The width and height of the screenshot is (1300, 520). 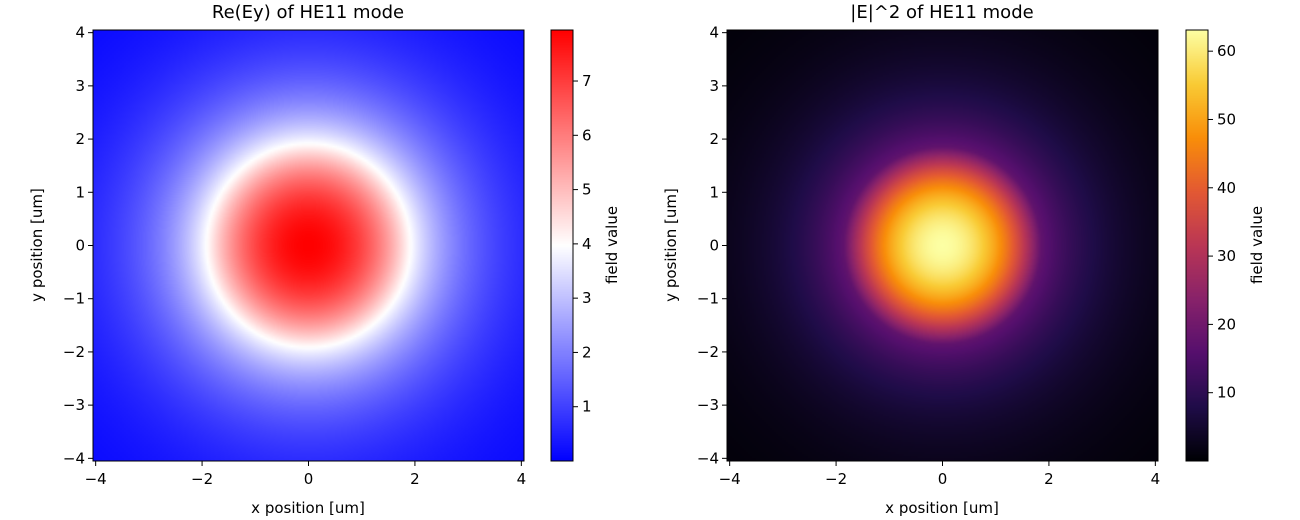 What do you see at coordinates (80, 86) in the screenshot?
I see `re-ey-y-tick-label: 3` at bounding box center [80, 86].